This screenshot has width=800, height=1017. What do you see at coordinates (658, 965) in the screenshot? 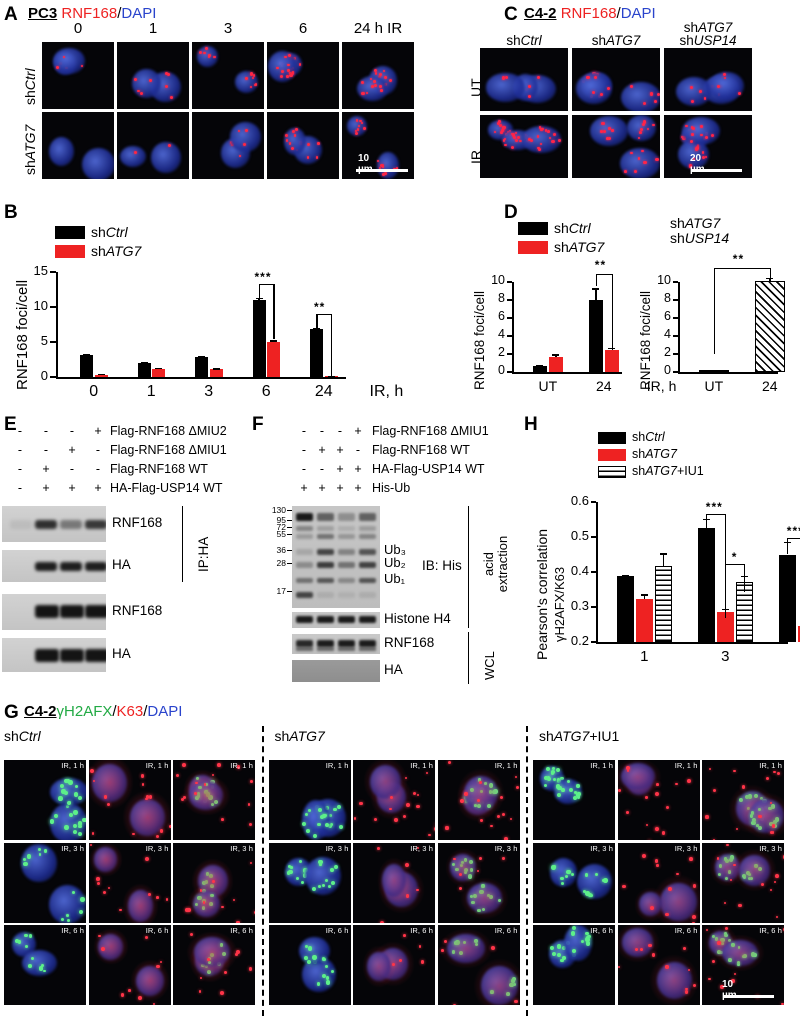
I see `panel-g-image: IR, 6 h` at bounding box center [658, 965].